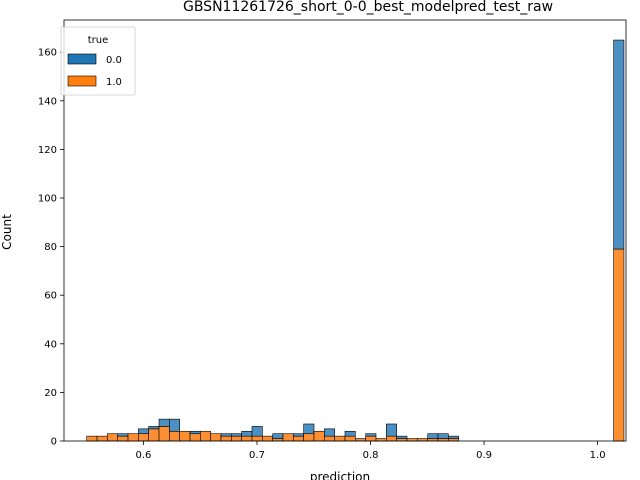 The image size is (640, 480). What do you see at coordinates (47, 53) in the screenshot?
I see `y-tick-label: 160` at bounding box center [47, 53].